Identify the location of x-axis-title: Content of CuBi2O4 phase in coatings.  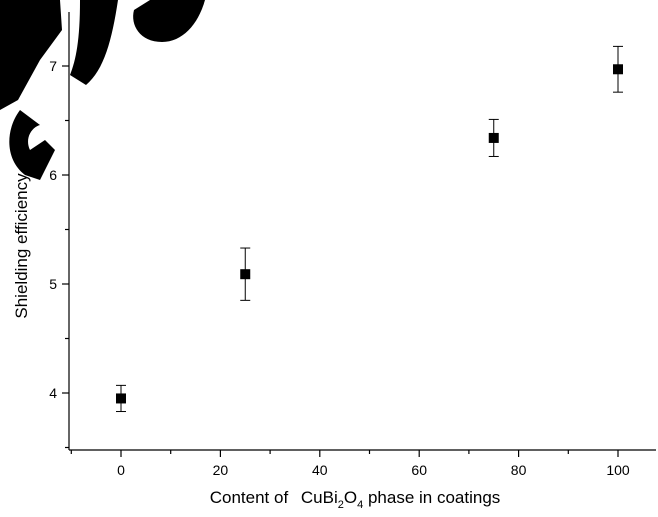
(355, 499).